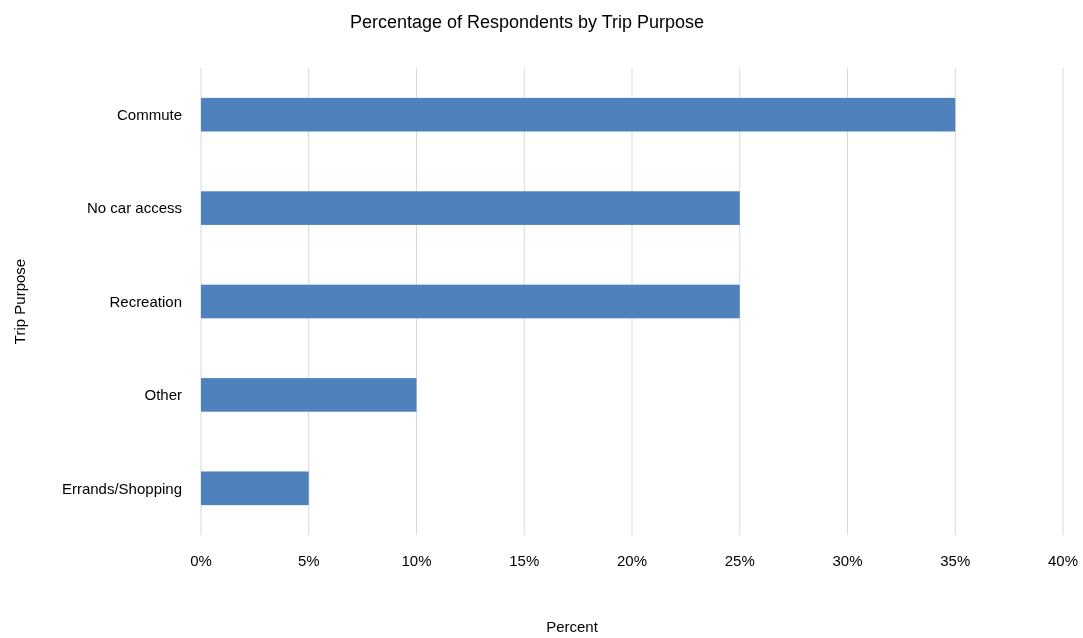 This screenshot has height=638, width=1083. Describe the element at coordinates (416, 560) in the screenshot. I see `x-tick-label: 10%` at that location.